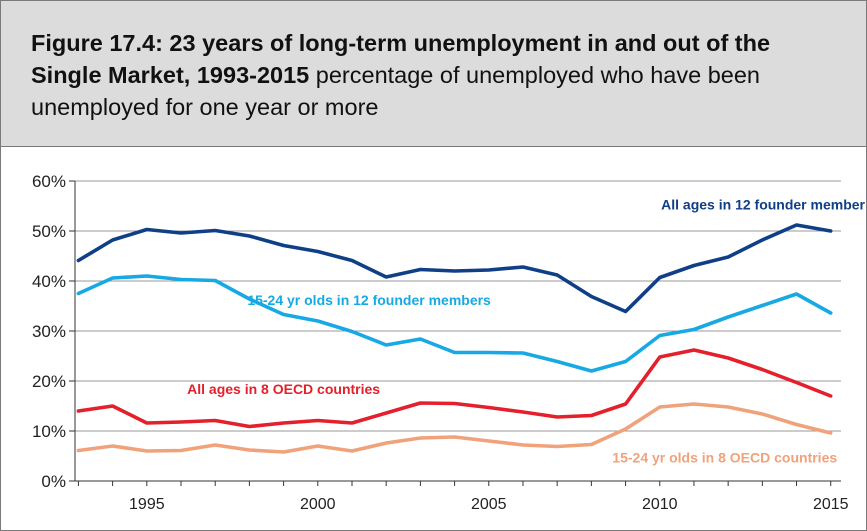  Describe the element at coordinates (489, 504) in the screenshot. I see `x-tick-label: 2005` at that location.